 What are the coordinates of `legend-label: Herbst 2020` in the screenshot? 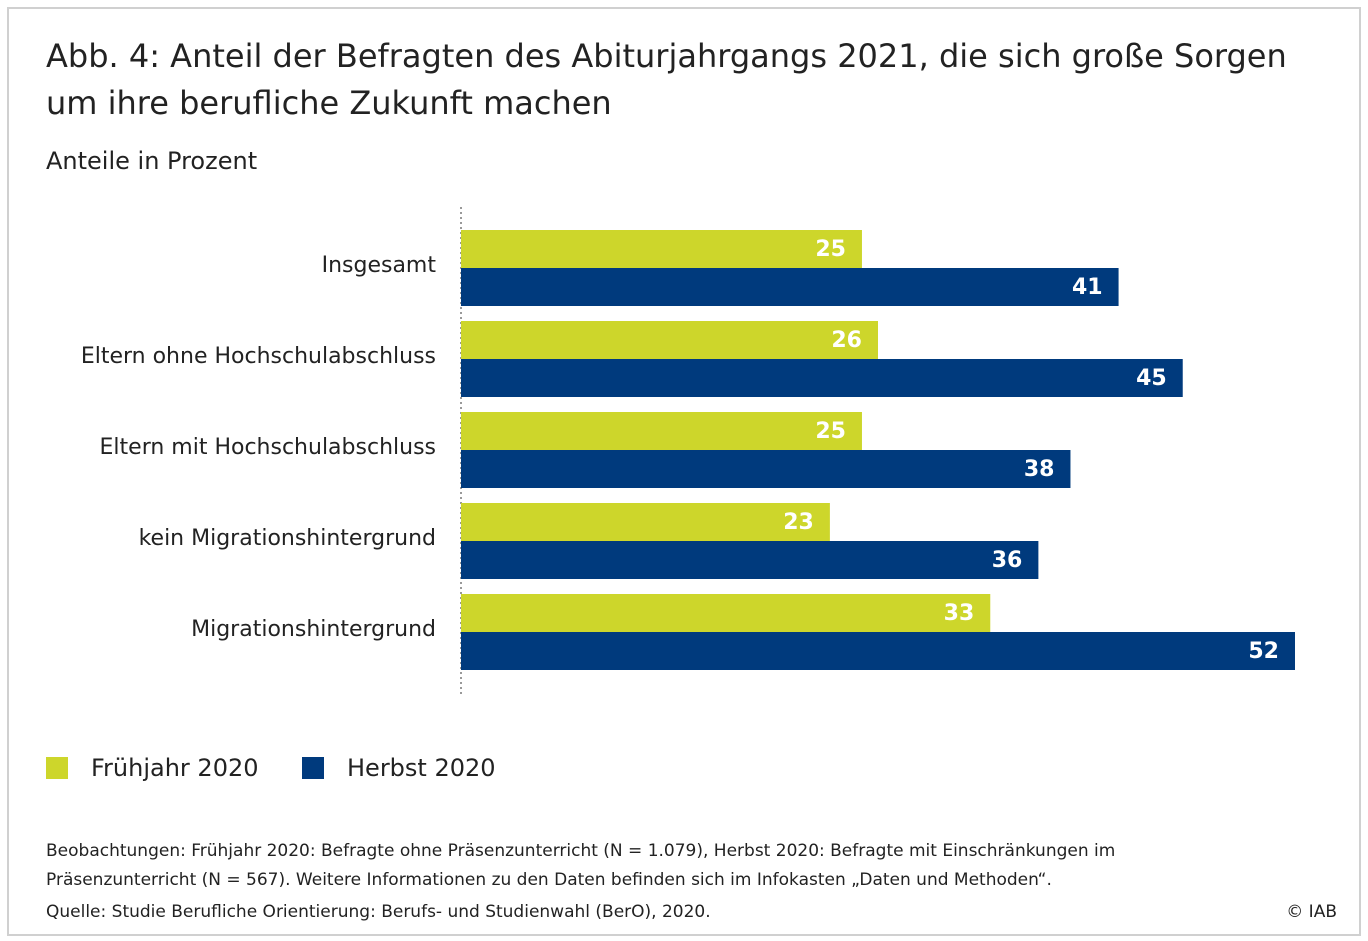 It's located at (421, 768).